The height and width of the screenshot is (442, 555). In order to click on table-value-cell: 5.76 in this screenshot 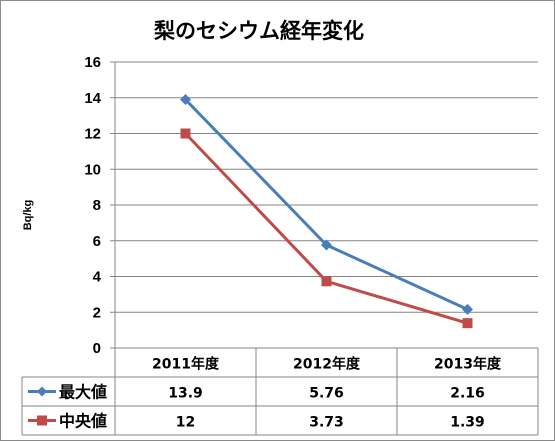, I will do `click(326, 394)`.